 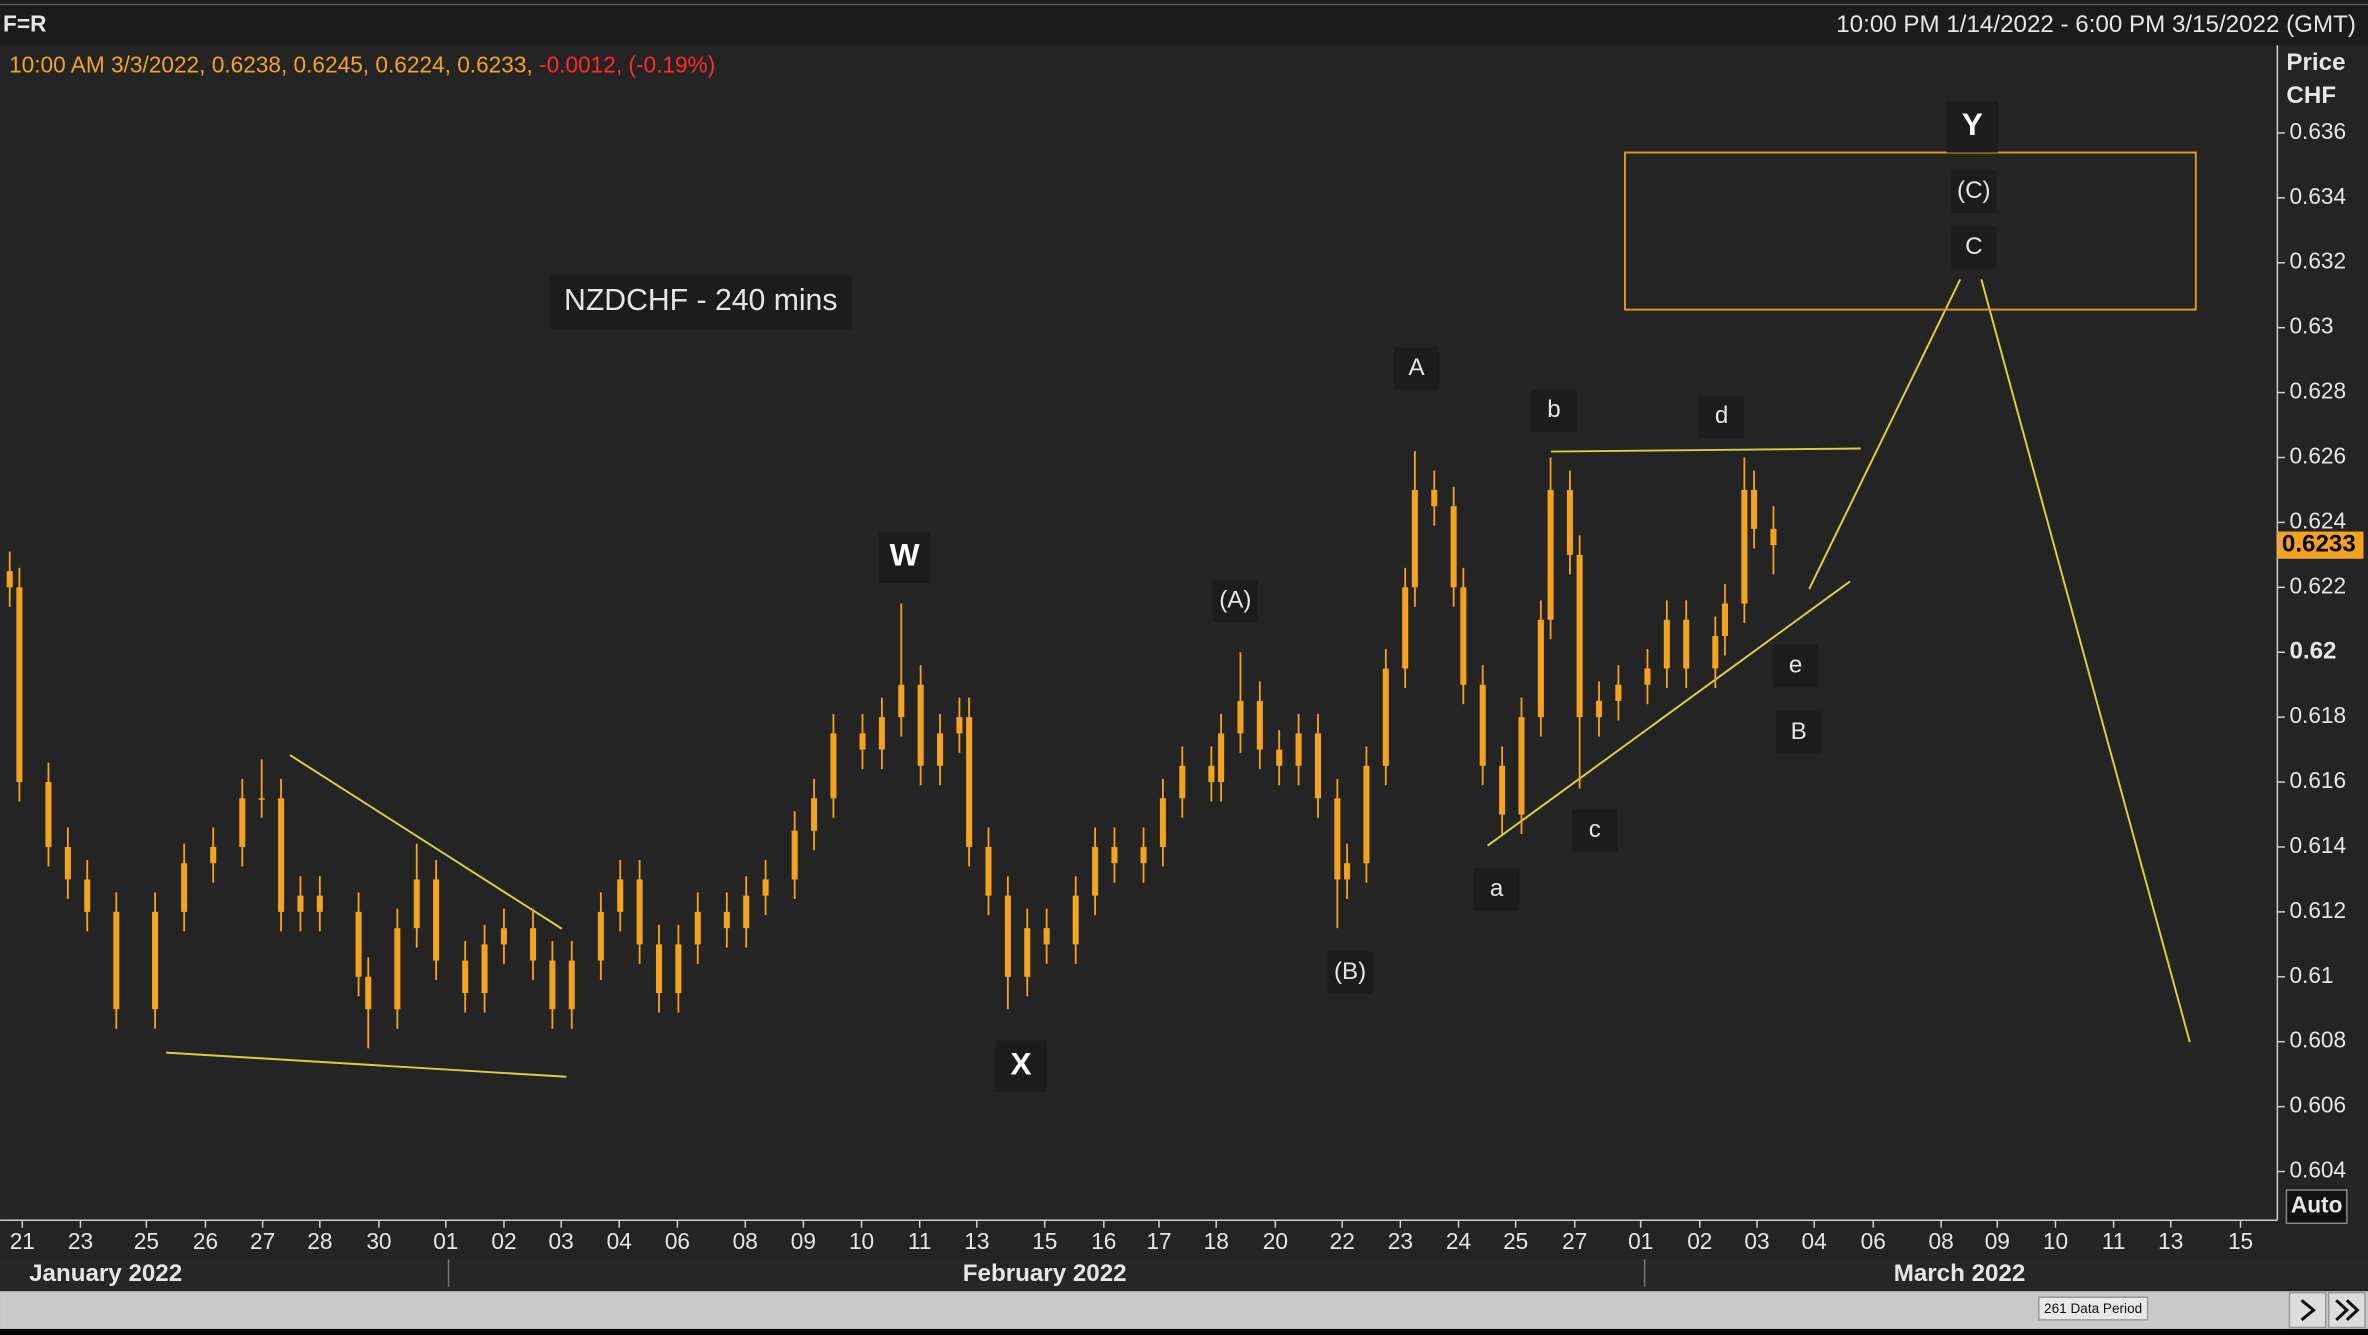 What do you see at coordinates (2347, 1310) in the screenshot?
I see `arrow-icon` at bounding box center [2347, 1310].